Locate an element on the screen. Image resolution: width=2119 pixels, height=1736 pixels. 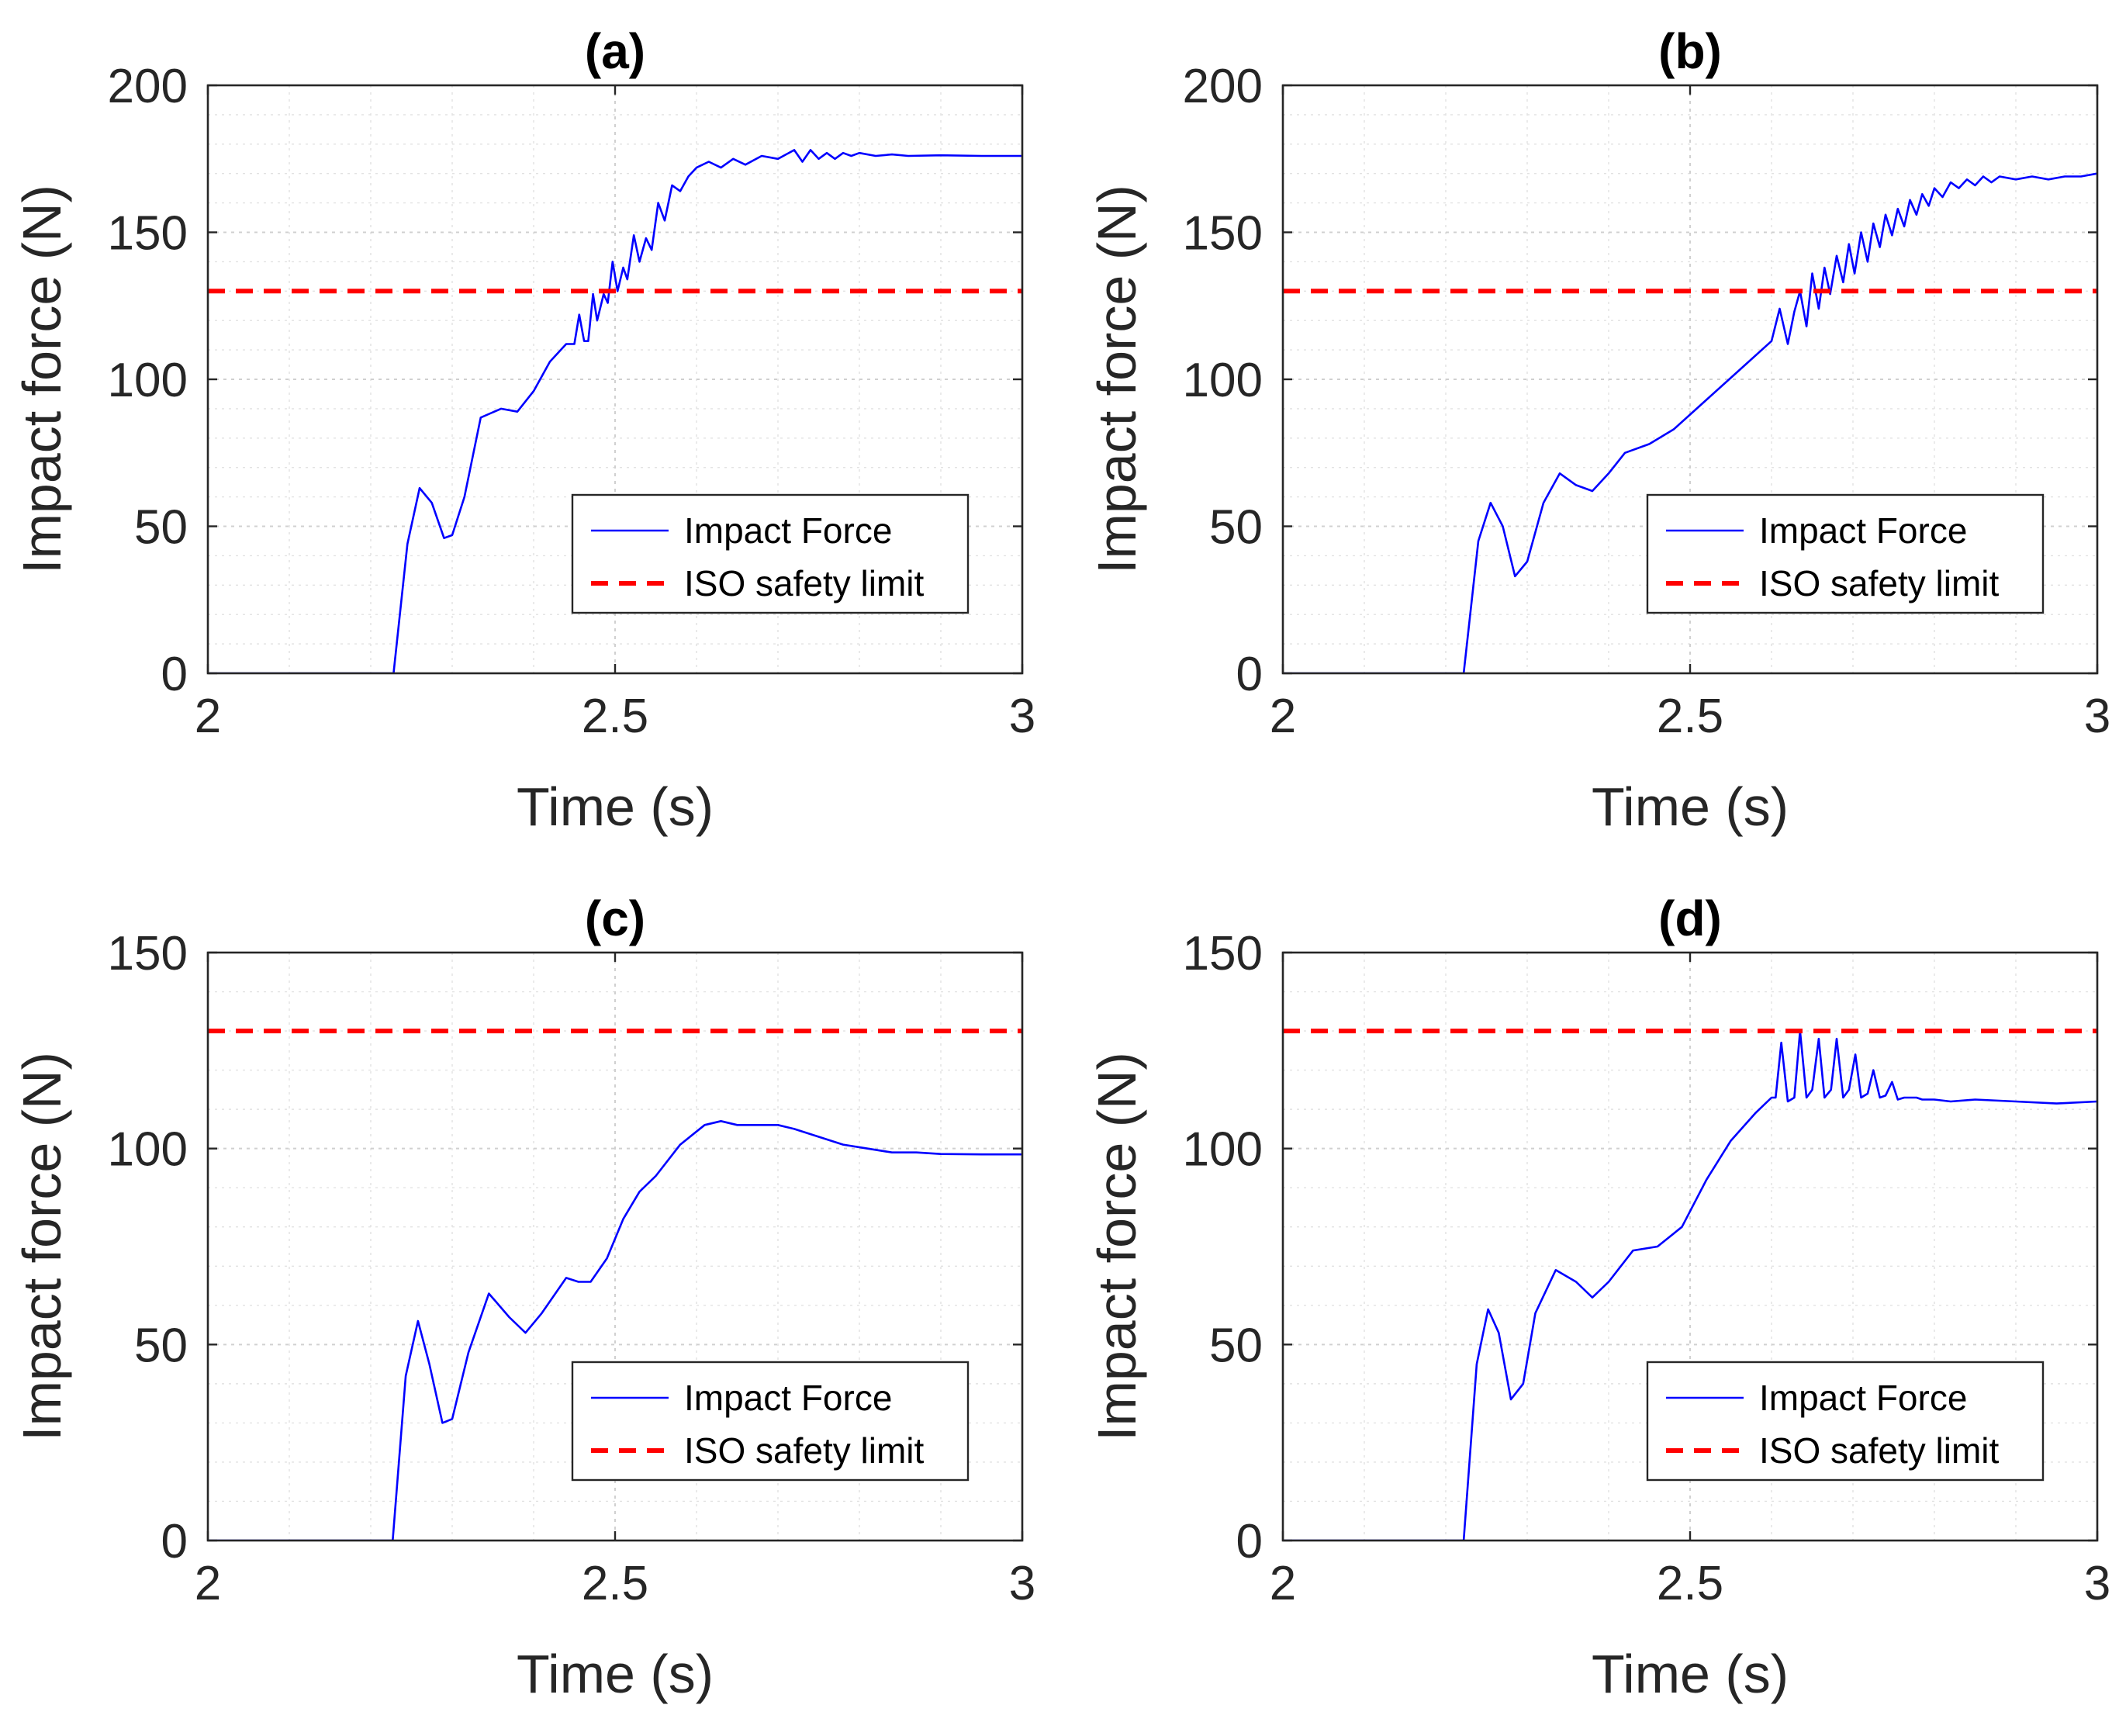
chart-title: (b) is located at coordinates (1690, 51).